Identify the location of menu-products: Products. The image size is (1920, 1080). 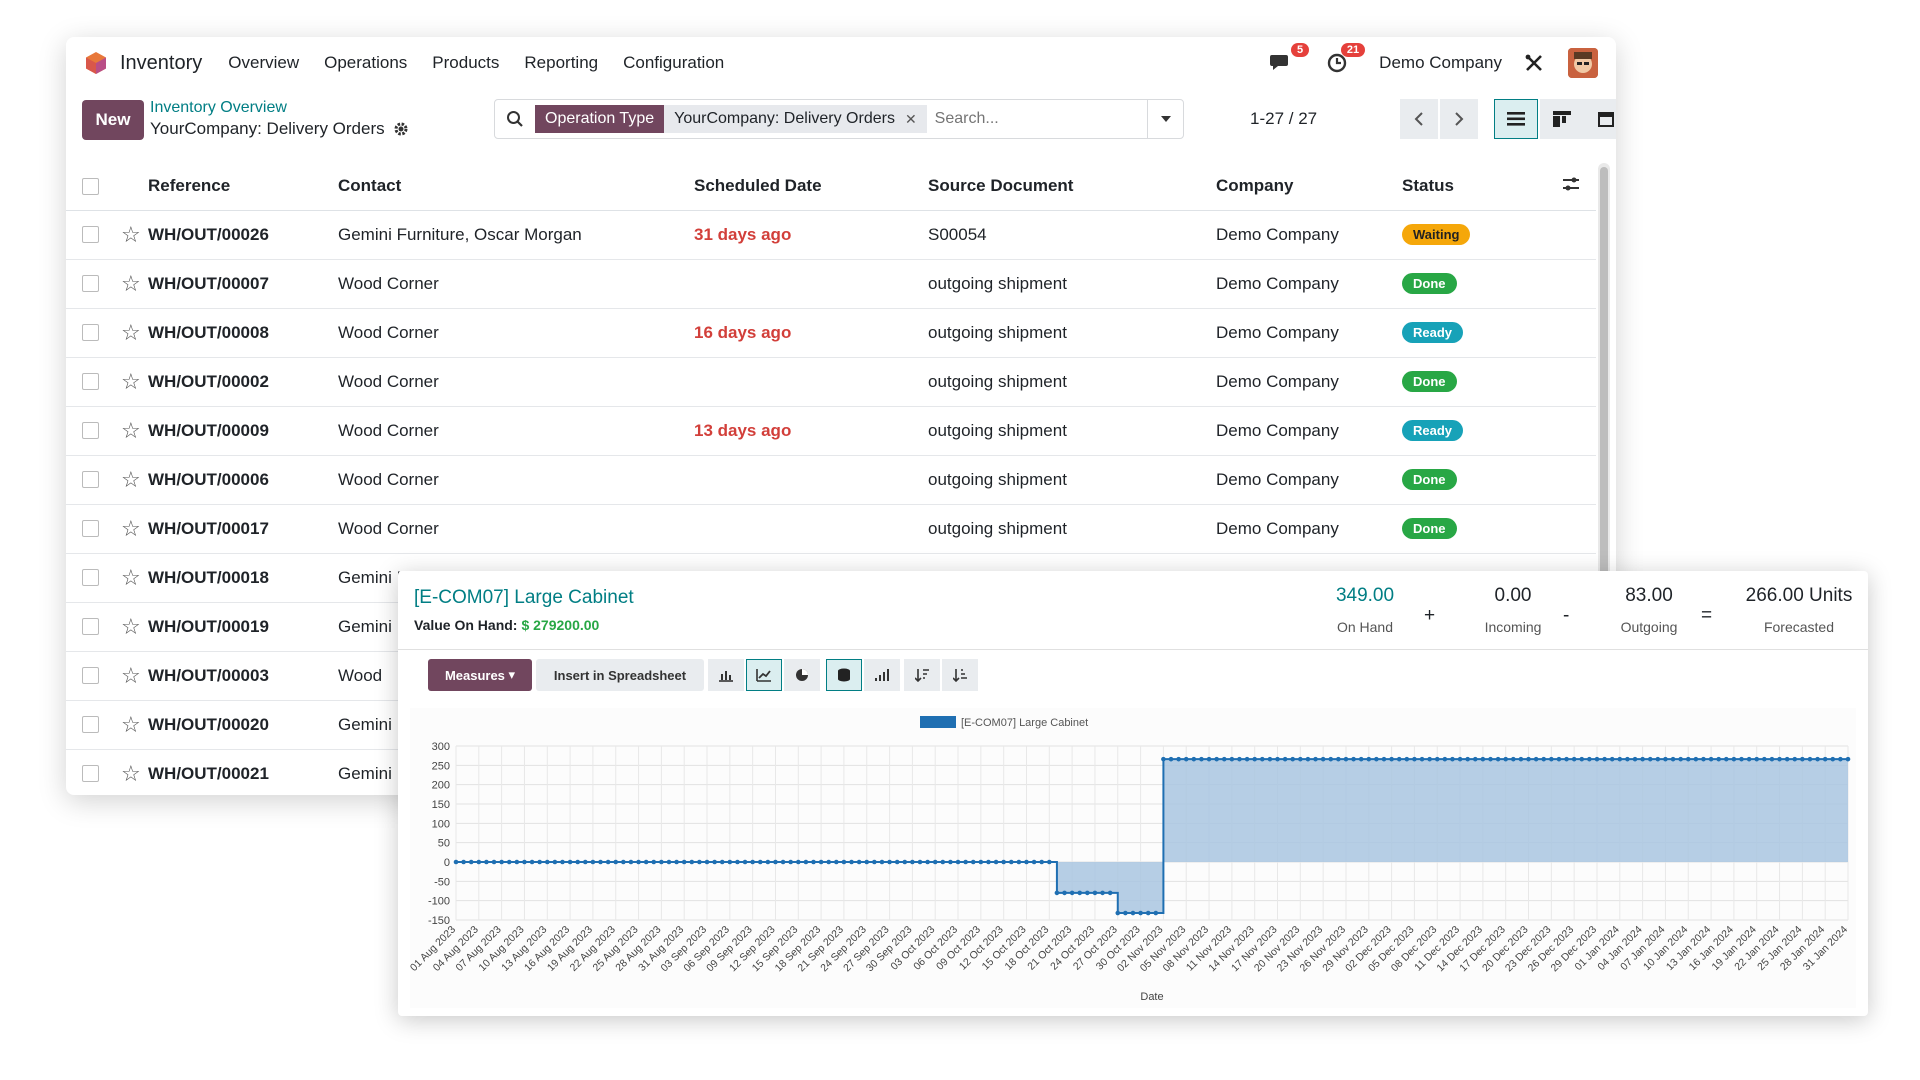
(466, 62).